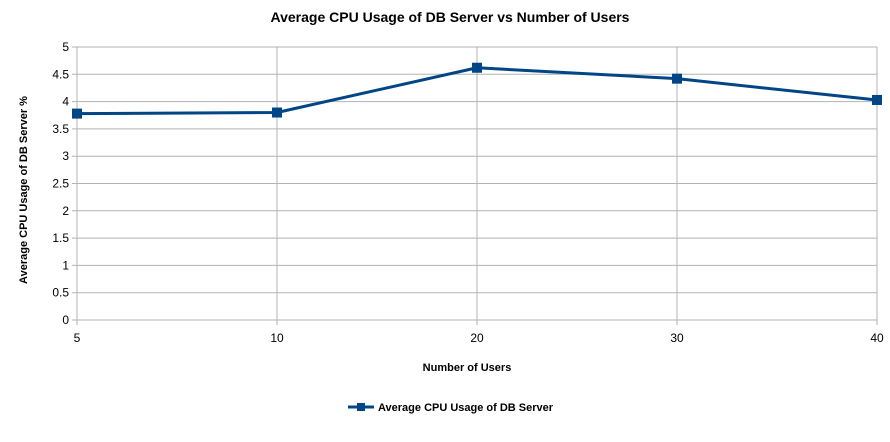 The width and height of the screenshot is (890, 442). I want to click on x-tick-label: 10, so click(277, 338).